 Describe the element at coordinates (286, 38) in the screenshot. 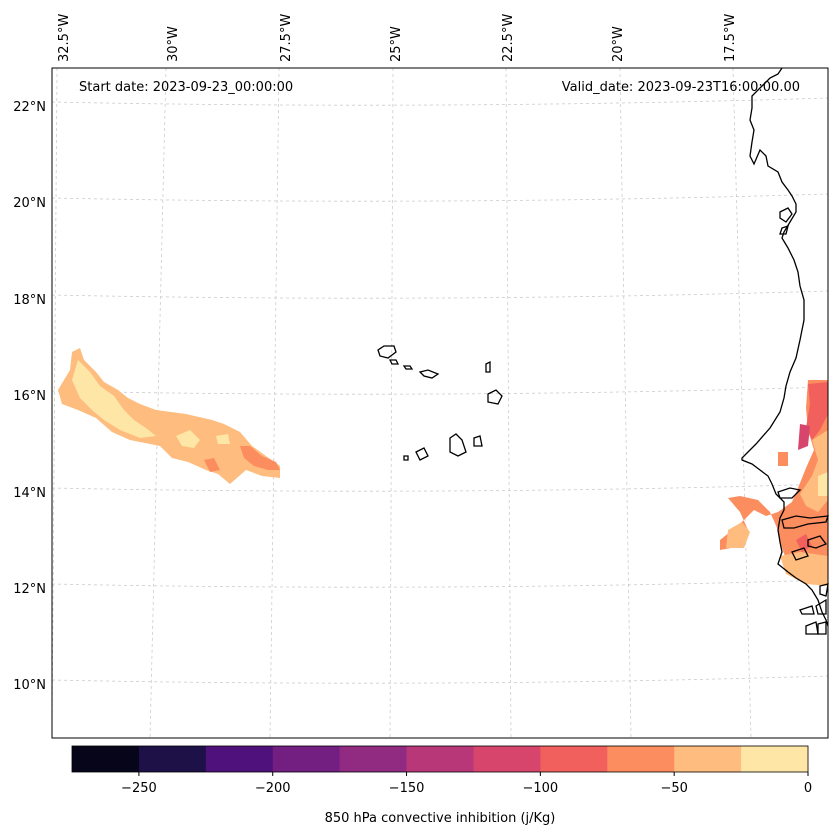

I see `lon-label-27-5w: 27.5°W` at that location.